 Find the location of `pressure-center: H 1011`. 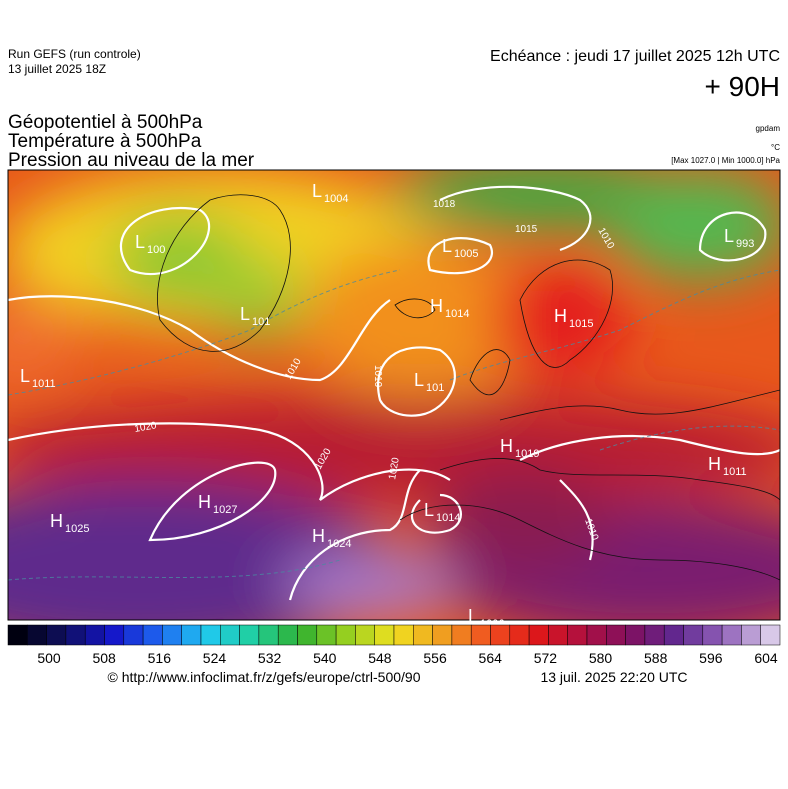

pressure-center: H 1011 is located at coordinates (727, 466).